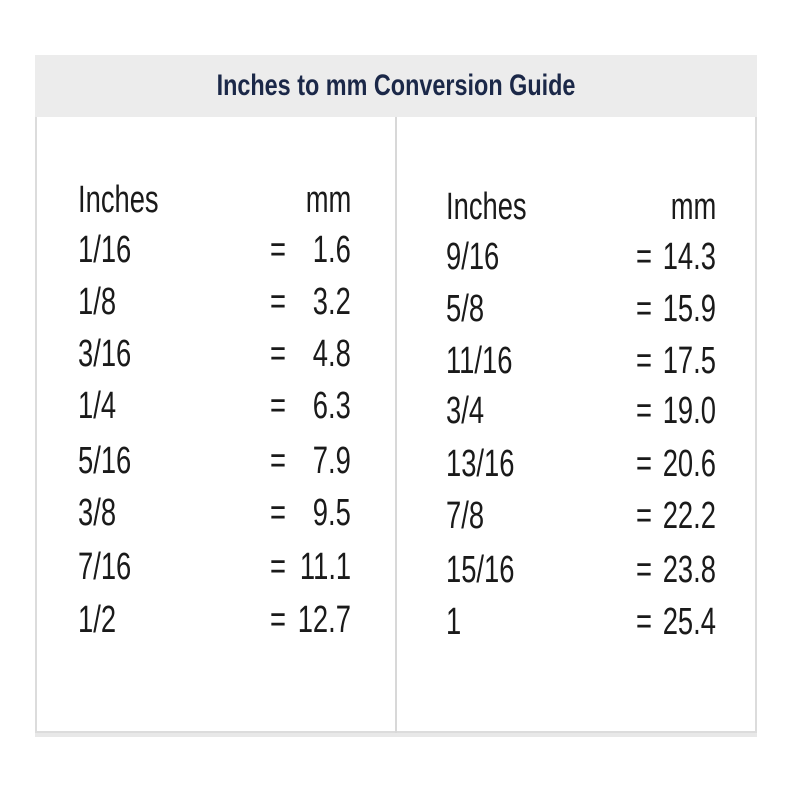 The image size is (800, 800). What do you see at coordinates (396, 425) in the screenshot?
I see `column-divider` at bounding box center [396, 425].